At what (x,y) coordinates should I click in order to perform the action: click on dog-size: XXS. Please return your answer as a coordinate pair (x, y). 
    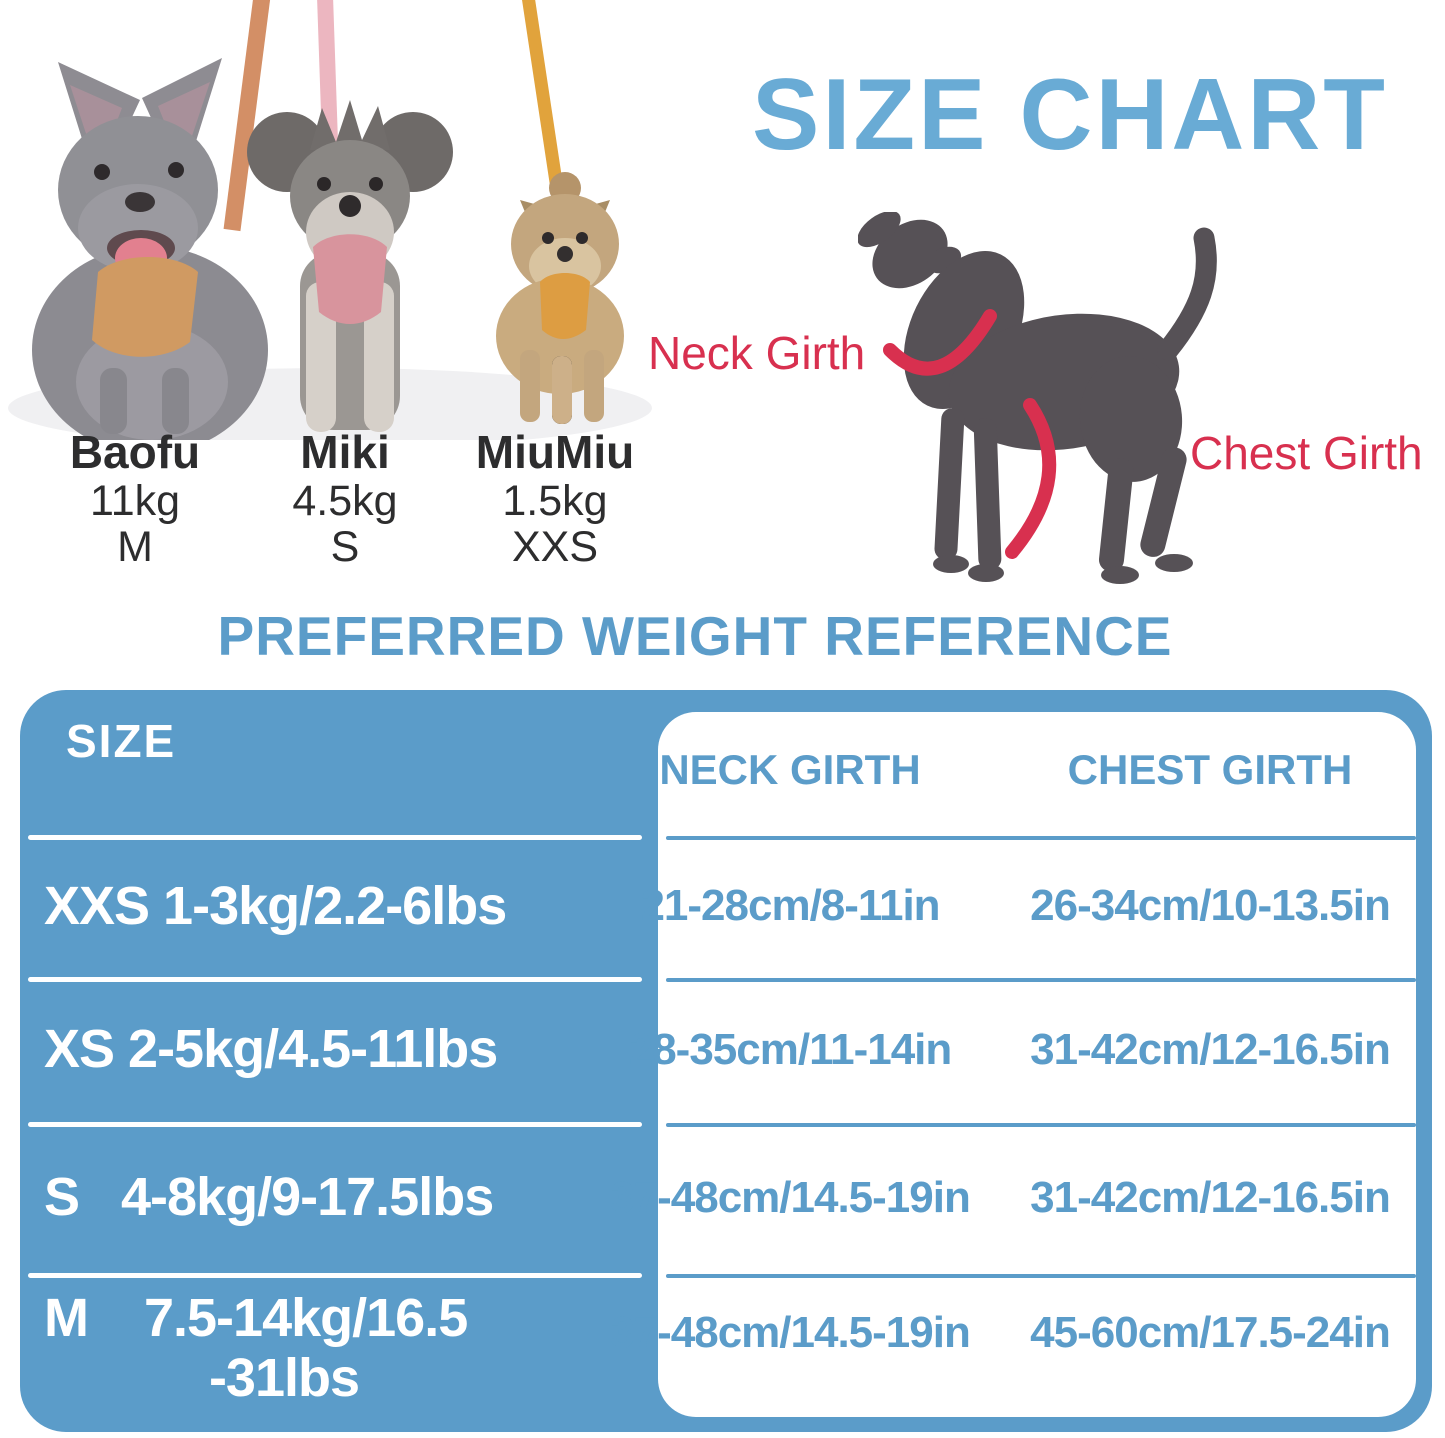
    Looking at the image, I should click on (555, 547).